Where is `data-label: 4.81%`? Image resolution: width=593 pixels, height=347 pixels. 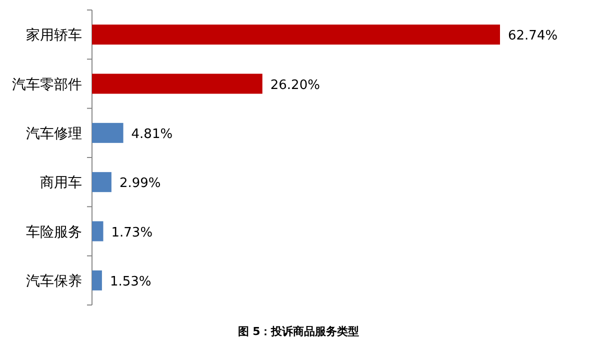 data-label: 4.81% is located at coordinates (152, 134).